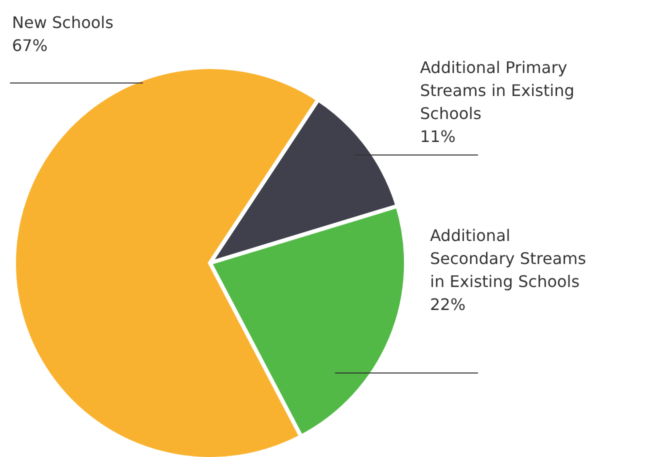 This screenshot has height=457, width=653. Describe the element at coordinates (508, 258) in the screenshot. I see `slice-label: Additional Secondary Streams in Existing Schools` at that location.